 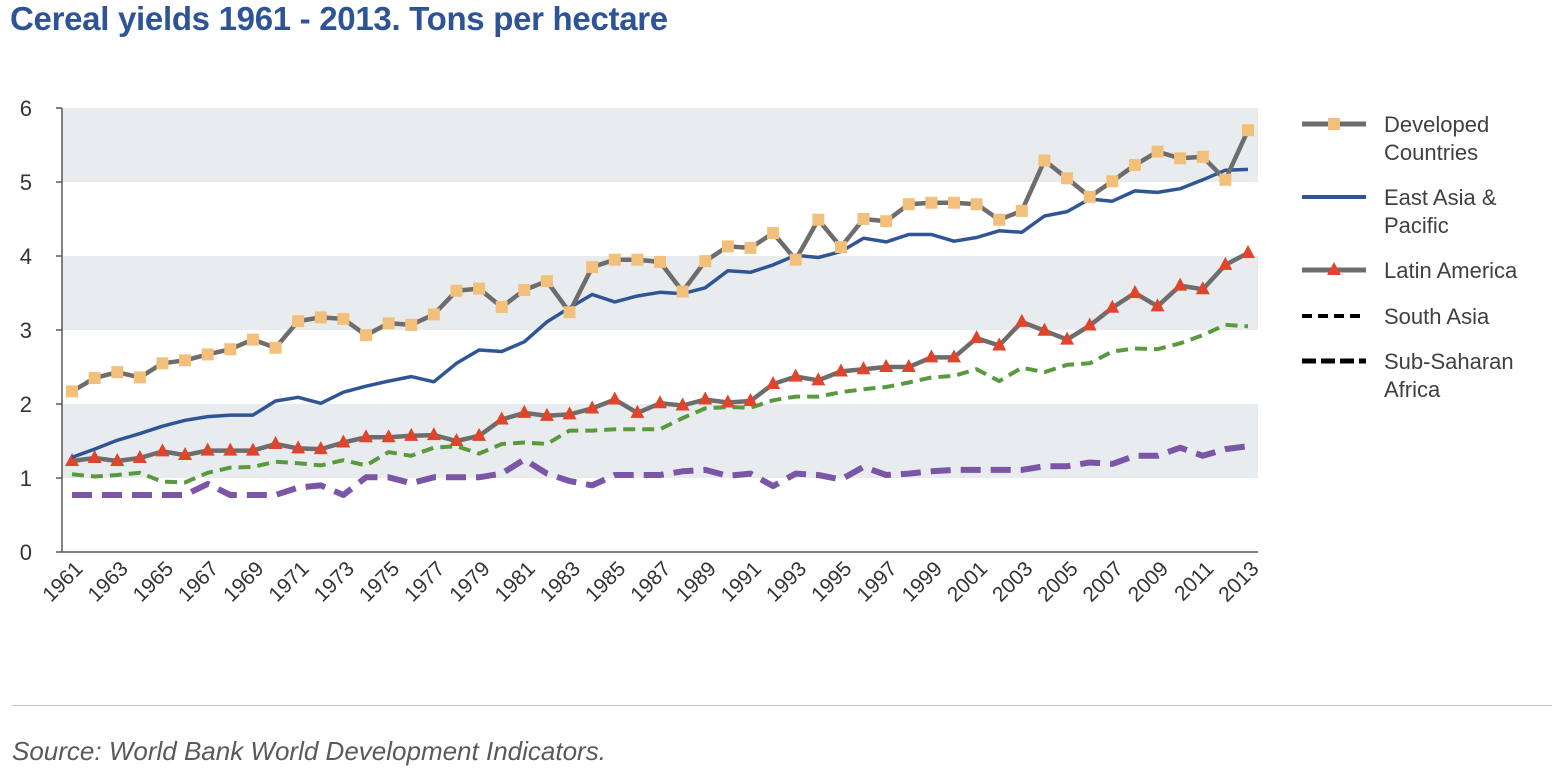 What do you see at coordinates (876, 581) in the screenshot?
I see `x-tick-label: 1997` at bounding box center [876, 581].